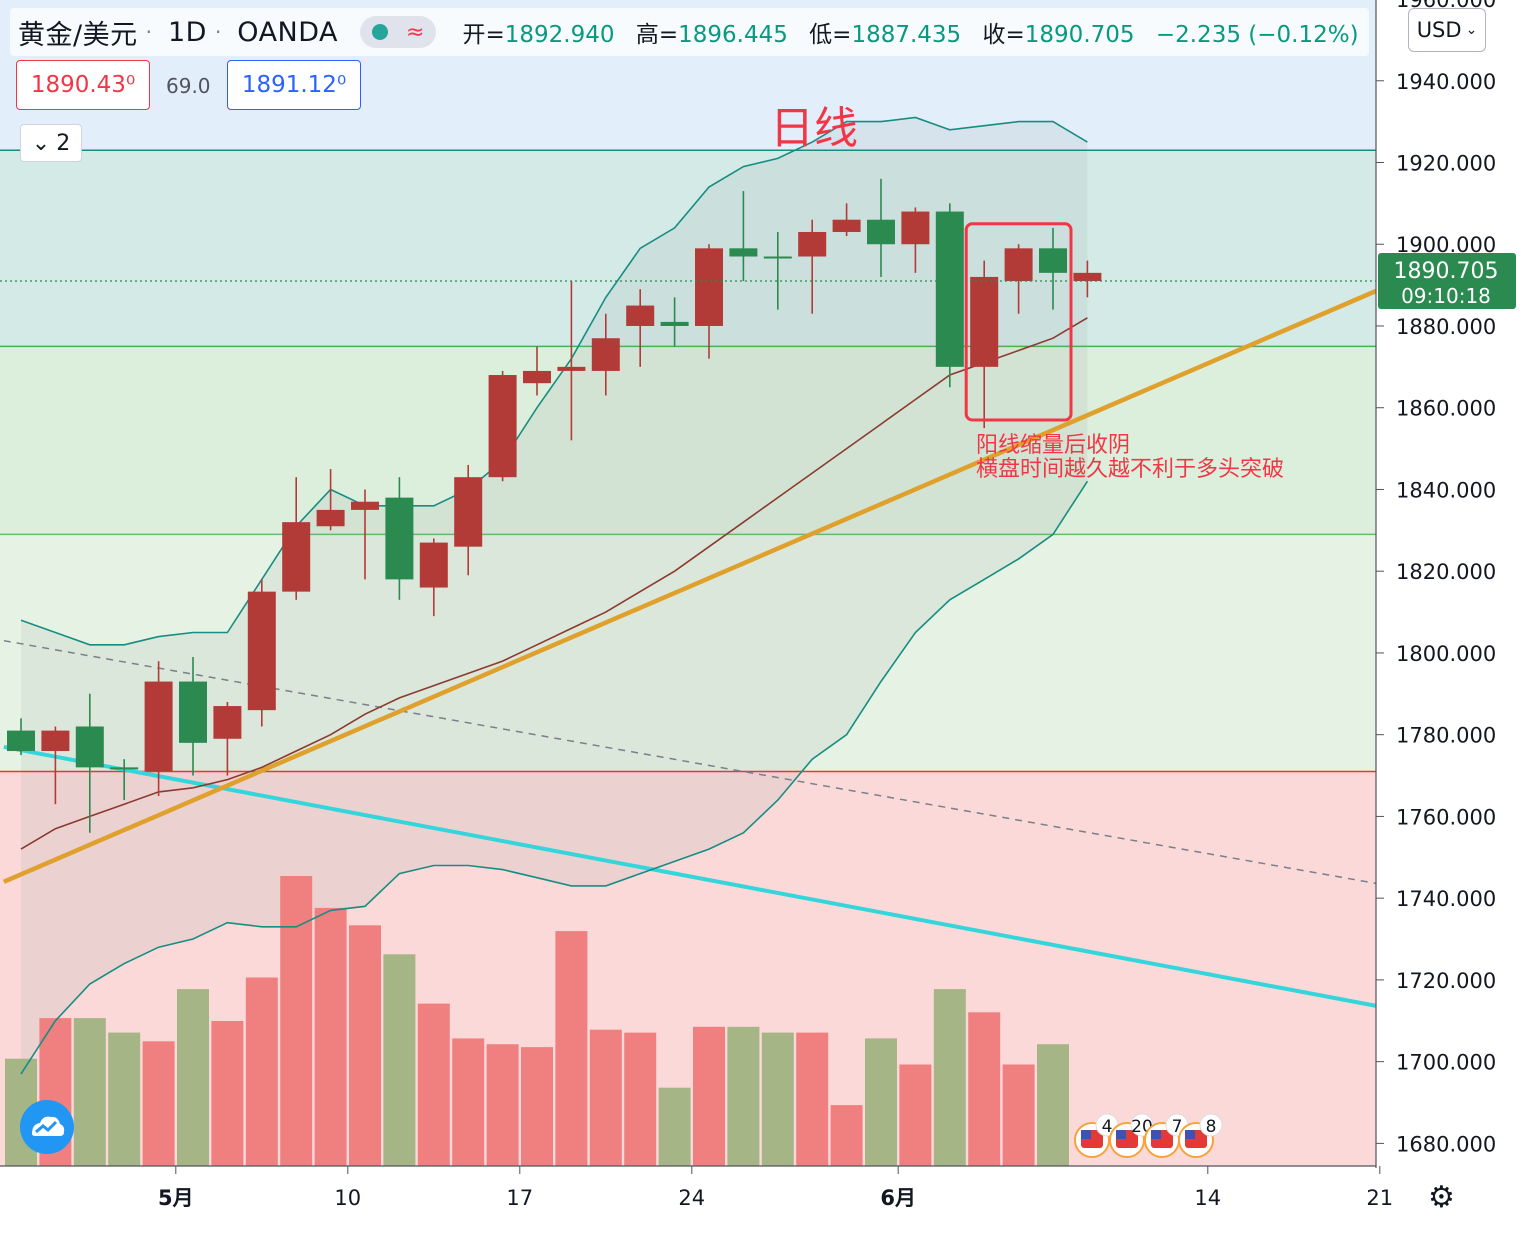 The image size is (1522, 1234). Describe the element at coordinates (1439, 30) in the screenshot. I see `currency-label: USD` at that location.